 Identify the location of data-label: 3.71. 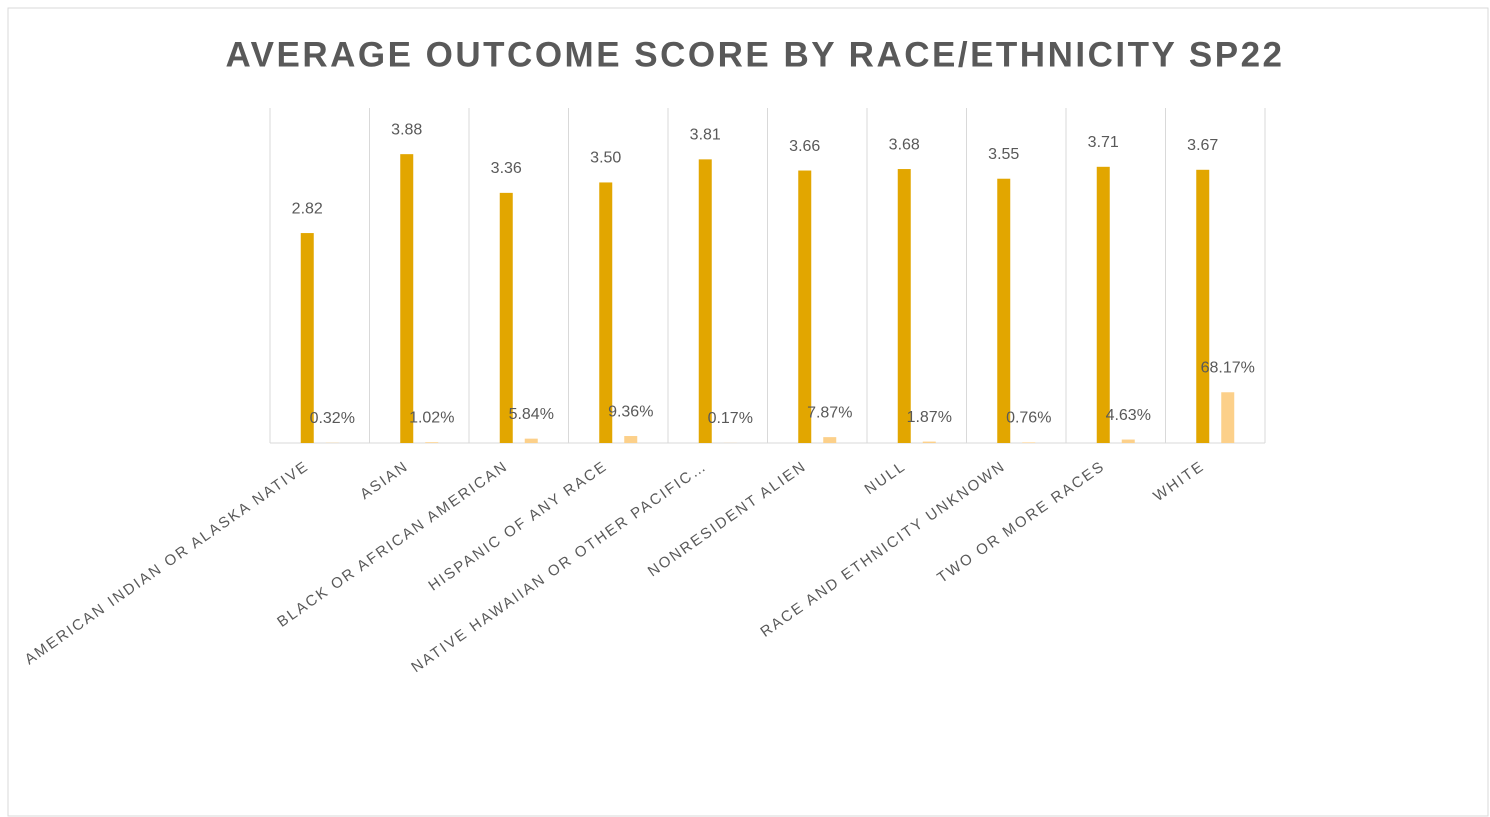
(1103, 142).